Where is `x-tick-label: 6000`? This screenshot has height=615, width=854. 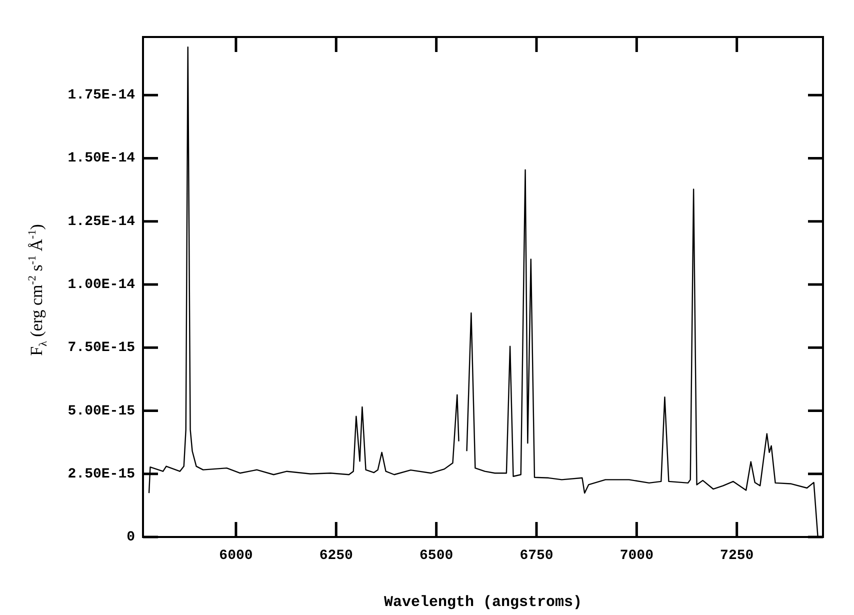
x-tick-label: 6000 is located at coordinates (236, 556).